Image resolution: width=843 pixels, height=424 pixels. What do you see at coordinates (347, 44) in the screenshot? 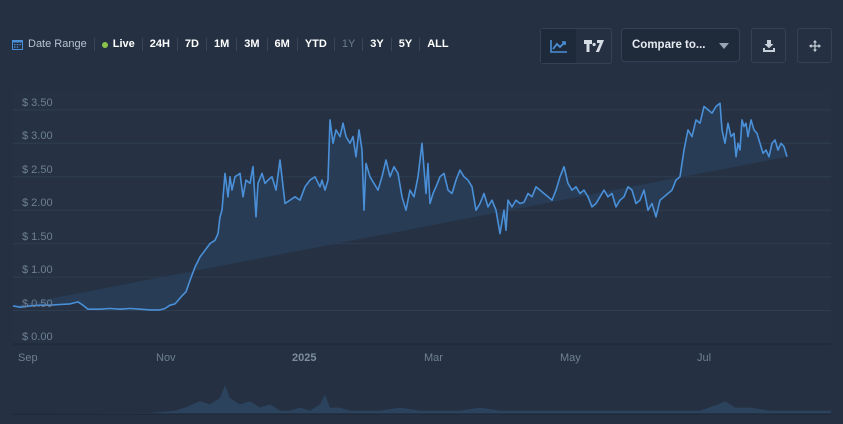
I see `range-1y: 1Y` at bounding box center [347, 44].